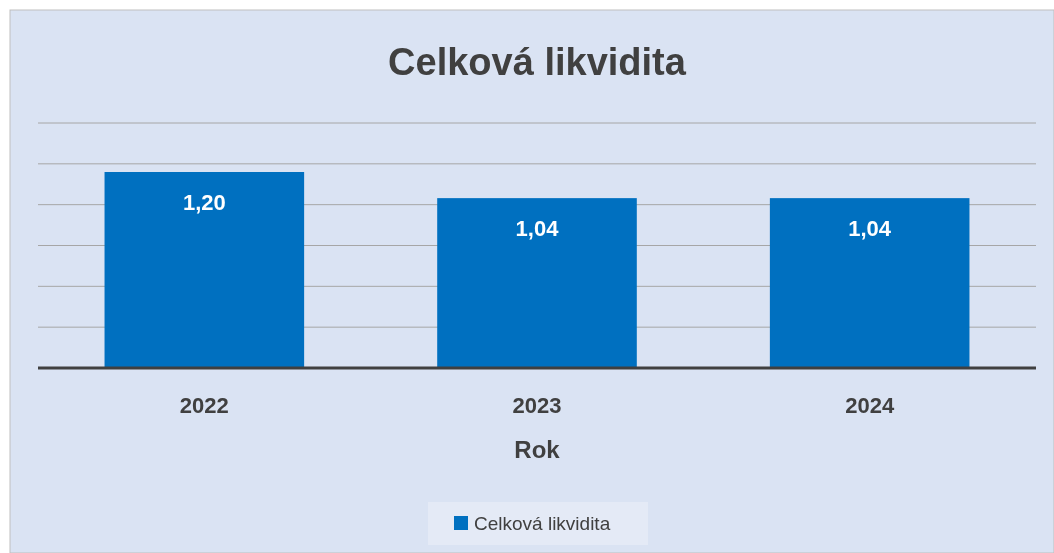 This screenshot has height=553, width=1054. Describe the element at coordinates (204, 202) in the screenshot. I see `data-label: 1,20` at that location.